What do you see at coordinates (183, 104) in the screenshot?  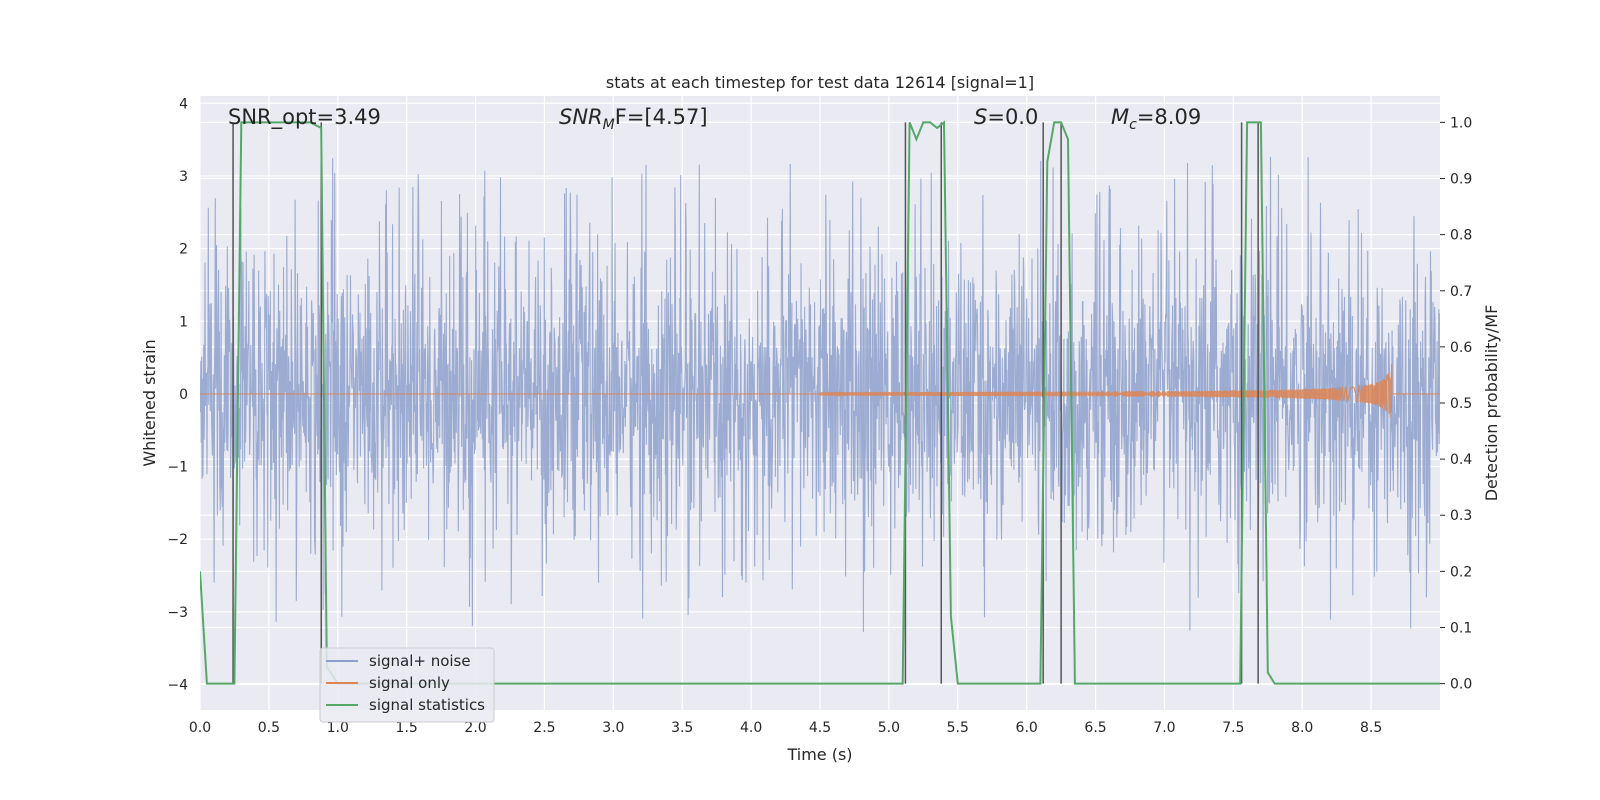 I see `y-tick-label: 4` at bounding box center [183, 104].